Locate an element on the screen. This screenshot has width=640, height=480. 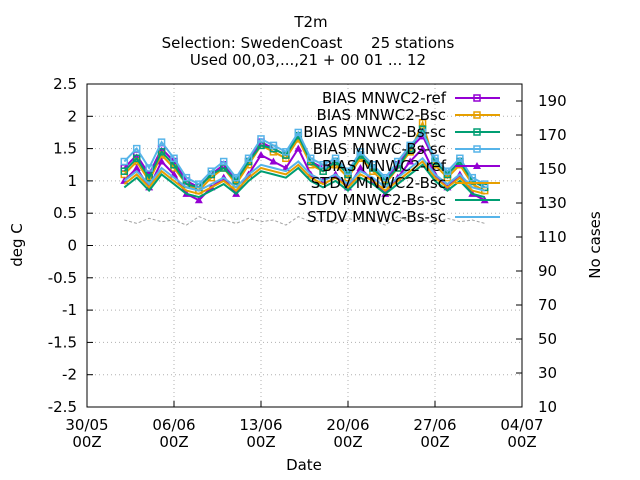
y-tick-label: -1 is located at coordinates (69, 310).